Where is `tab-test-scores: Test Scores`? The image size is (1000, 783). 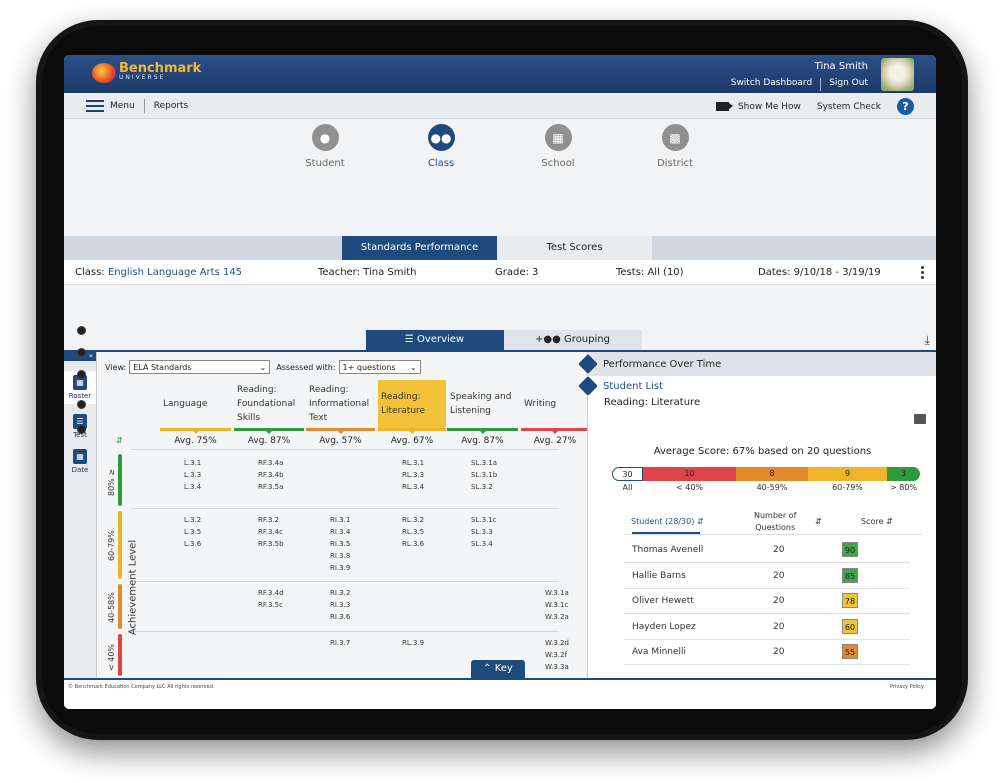 tab-test-scores: Test Scores is located at coordinates (574, 248).